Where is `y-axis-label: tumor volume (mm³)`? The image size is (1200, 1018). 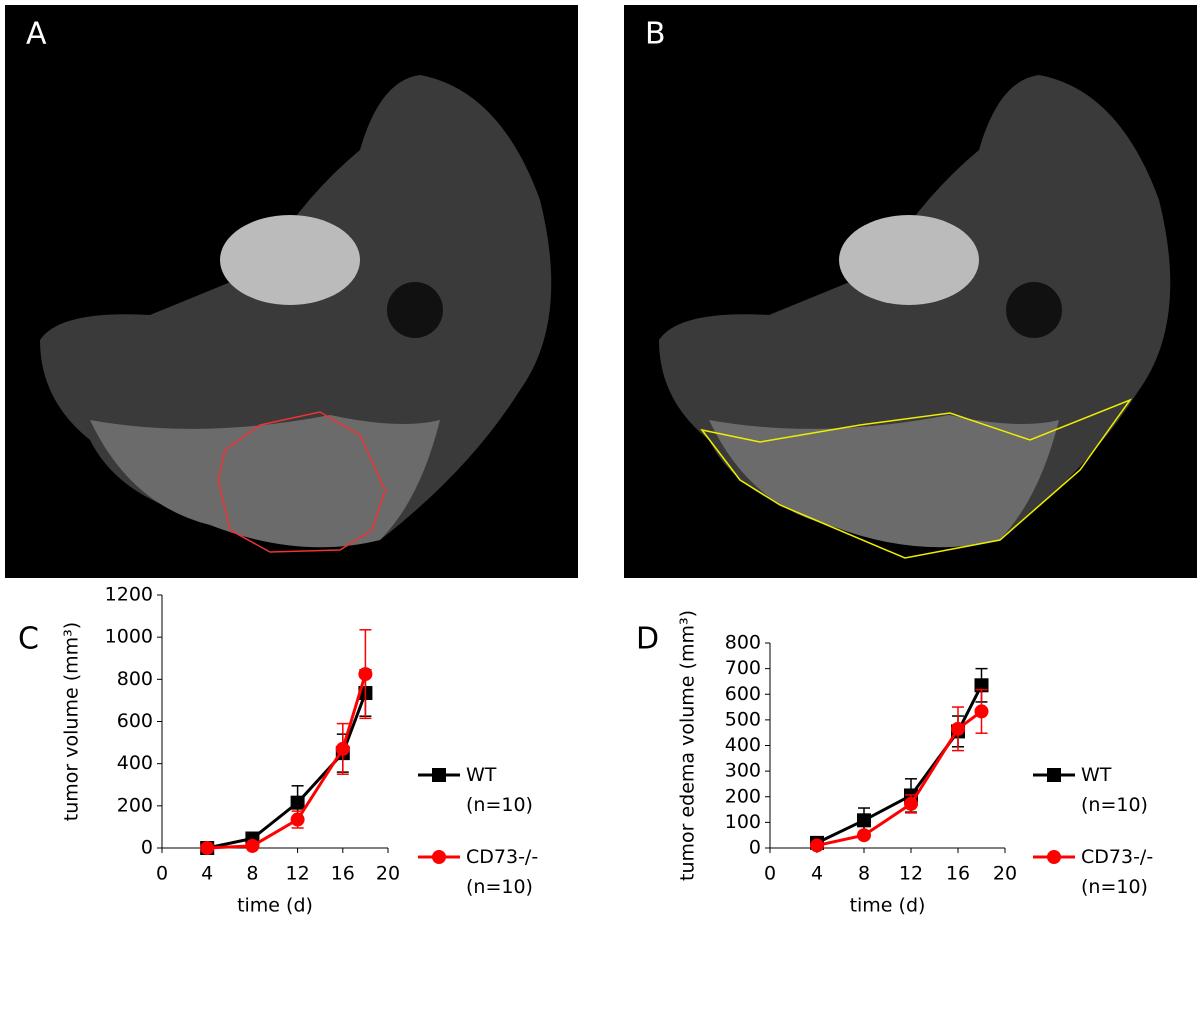
y-axis-label: tumor volume (mm³) is located at coordinates (72, 721).